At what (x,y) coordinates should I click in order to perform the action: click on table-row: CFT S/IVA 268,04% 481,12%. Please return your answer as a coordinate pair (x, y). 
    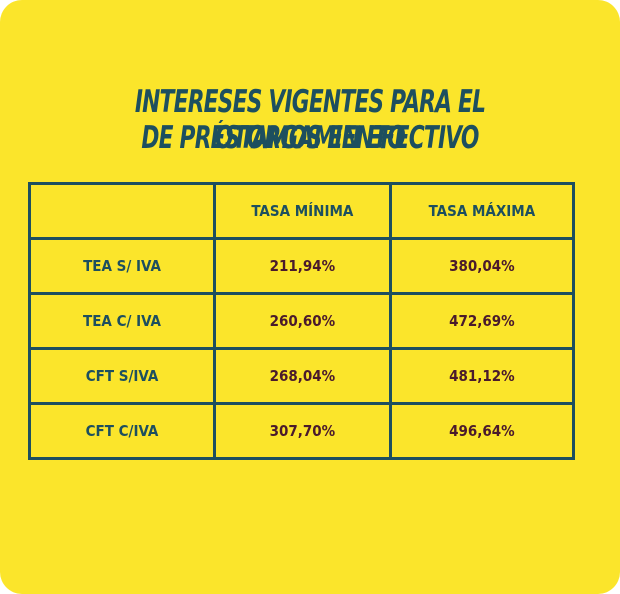
    Looking at the image, I should click on (302, 376).